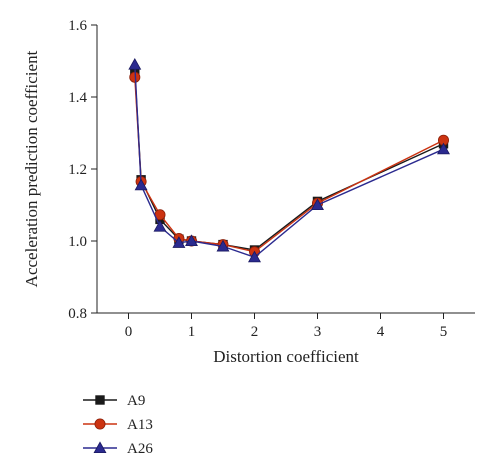 The width and height of the screenshot is (500, 476). Describe the element at coordinates (444, 332) in the screenshot. I see `x-tick-label: 5` at that location.